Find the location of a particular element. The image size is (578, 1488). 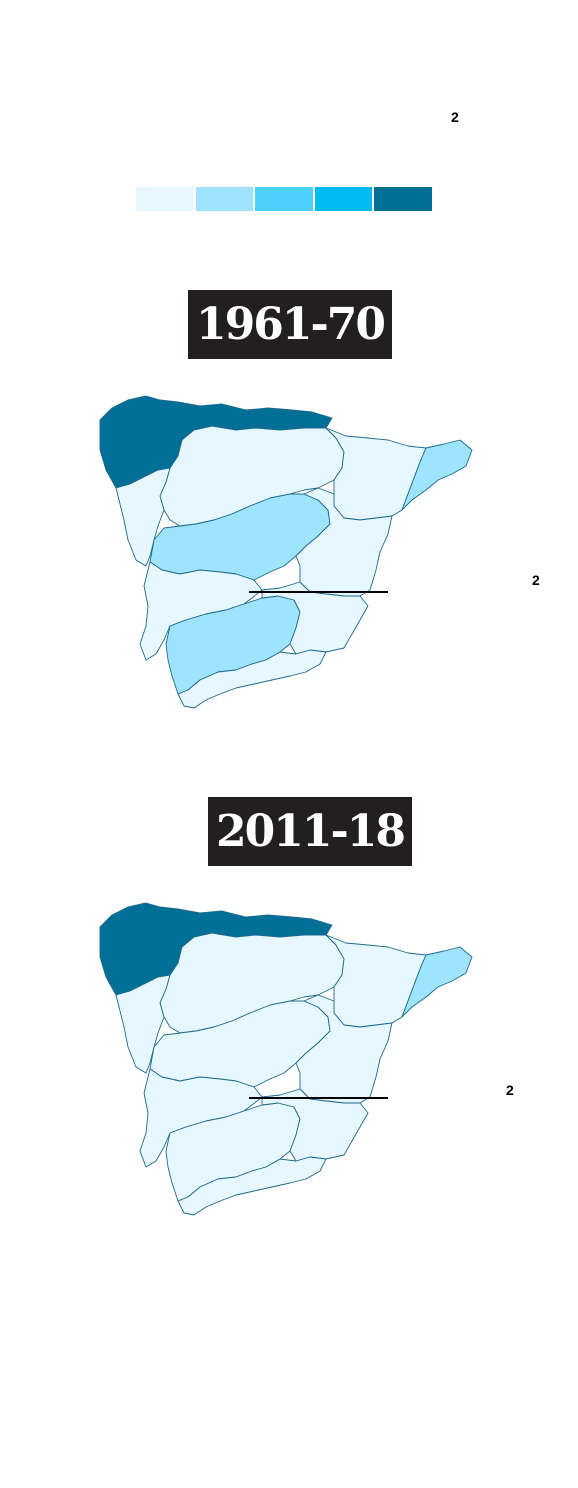

color-scale-legend is located at coordinates (284, 199).